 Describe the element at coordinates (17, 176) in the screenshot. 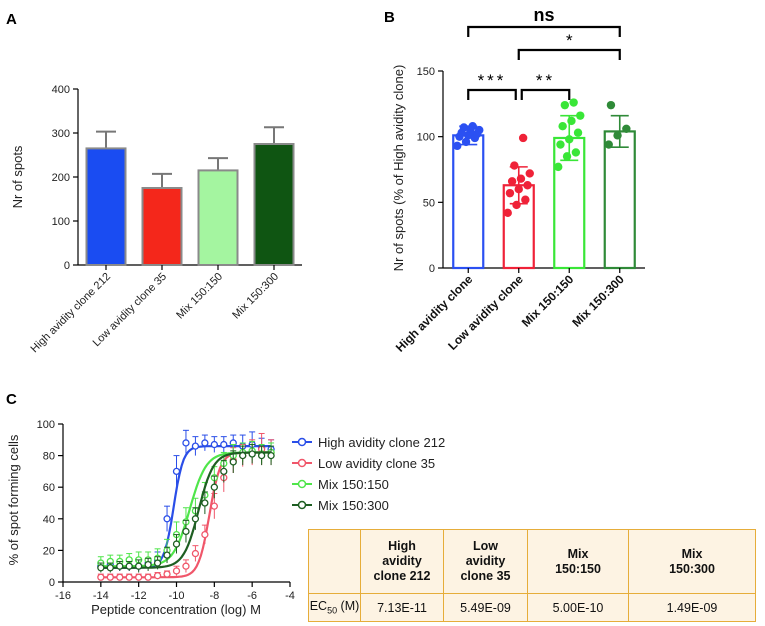

I see `panel-a-y-label: Nr of spots` at that location.